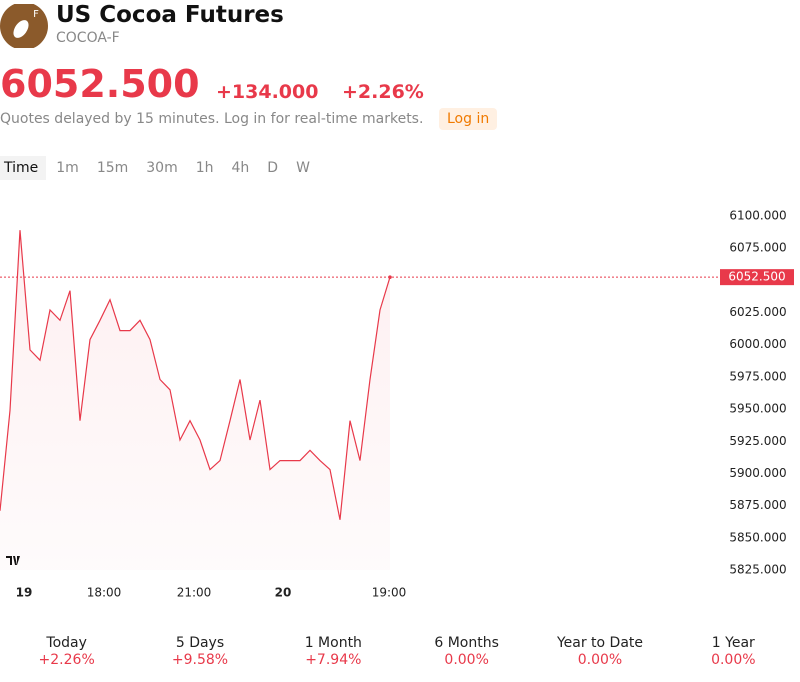 This screenshot has width=800, height=682. What do you see at coordinates (466, 643) in the screenshot?
I see `period-name: 6 Months` at bounding box center [466, 643].